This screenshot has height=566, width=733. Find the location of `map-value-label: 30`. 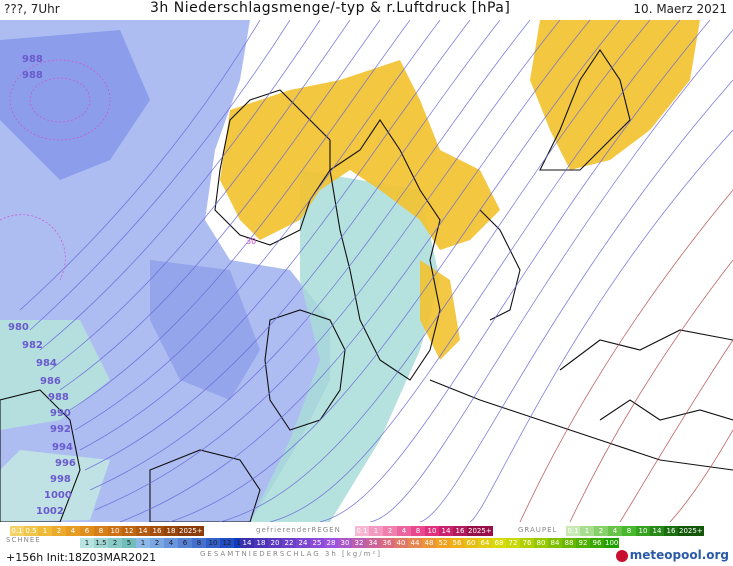

map-value-label: 30 is located at coordinates (251, 241).